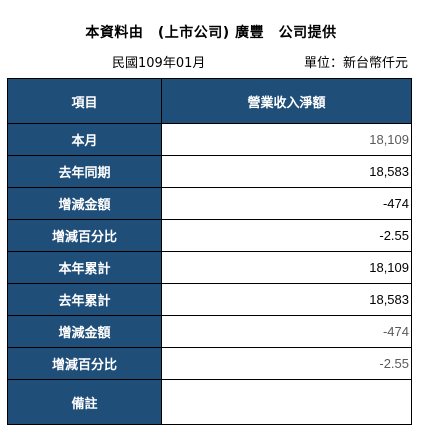  I want to click on report-period: 民國109年01月, so click(159, 63).